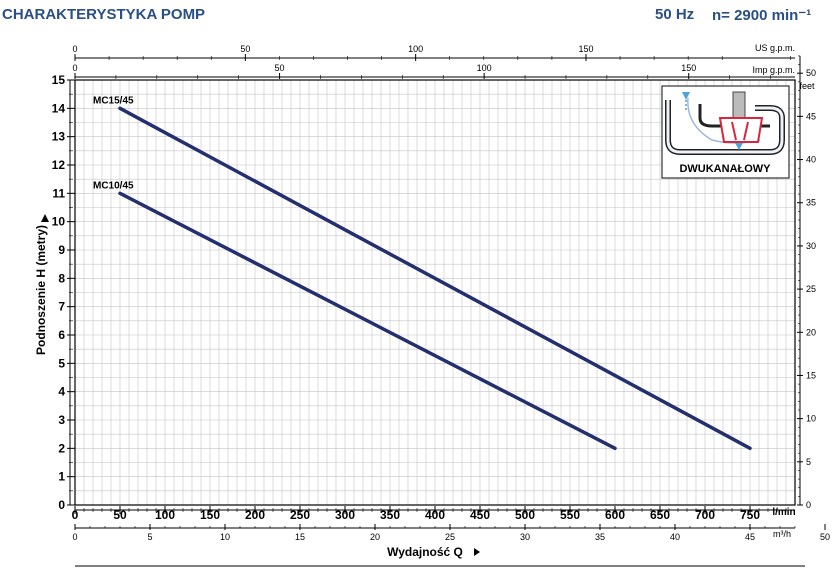  Describe the element at coordinates (750, 537) in the screenshot. I see `m3h-tick-label: 45` at that location.